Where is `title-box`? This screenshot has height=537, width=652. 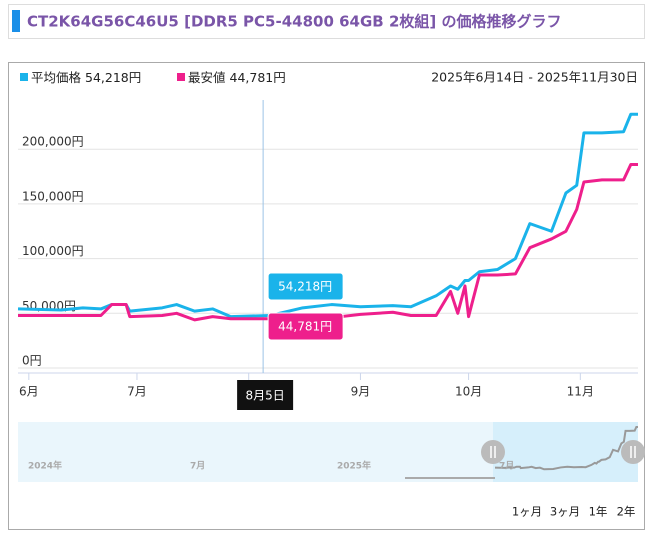
title-box is located at coordinates (326, 21).